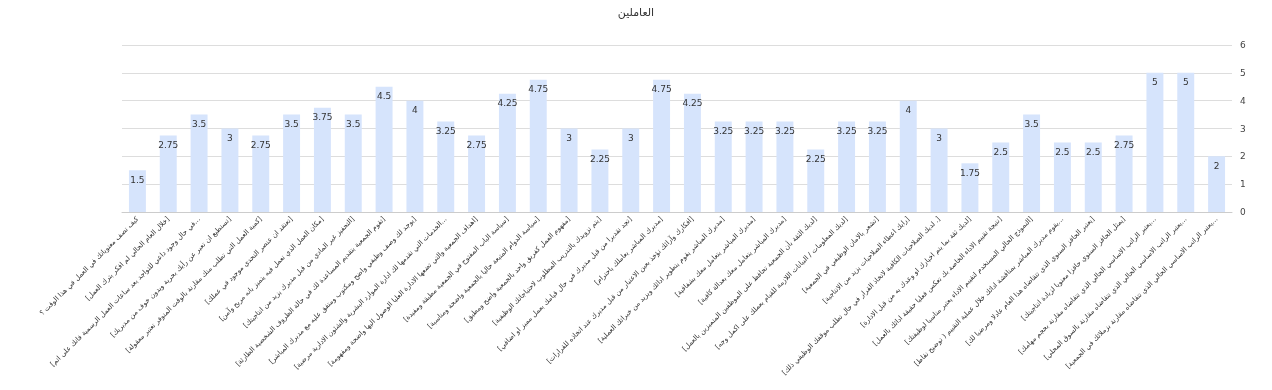 Image resolution: width=1272 pixels, height=390 pixels. What do you see at coordinates (1243, 156) in the screenshot?
I see `y-tick-label: 2` at bounding box center [1243, 156].